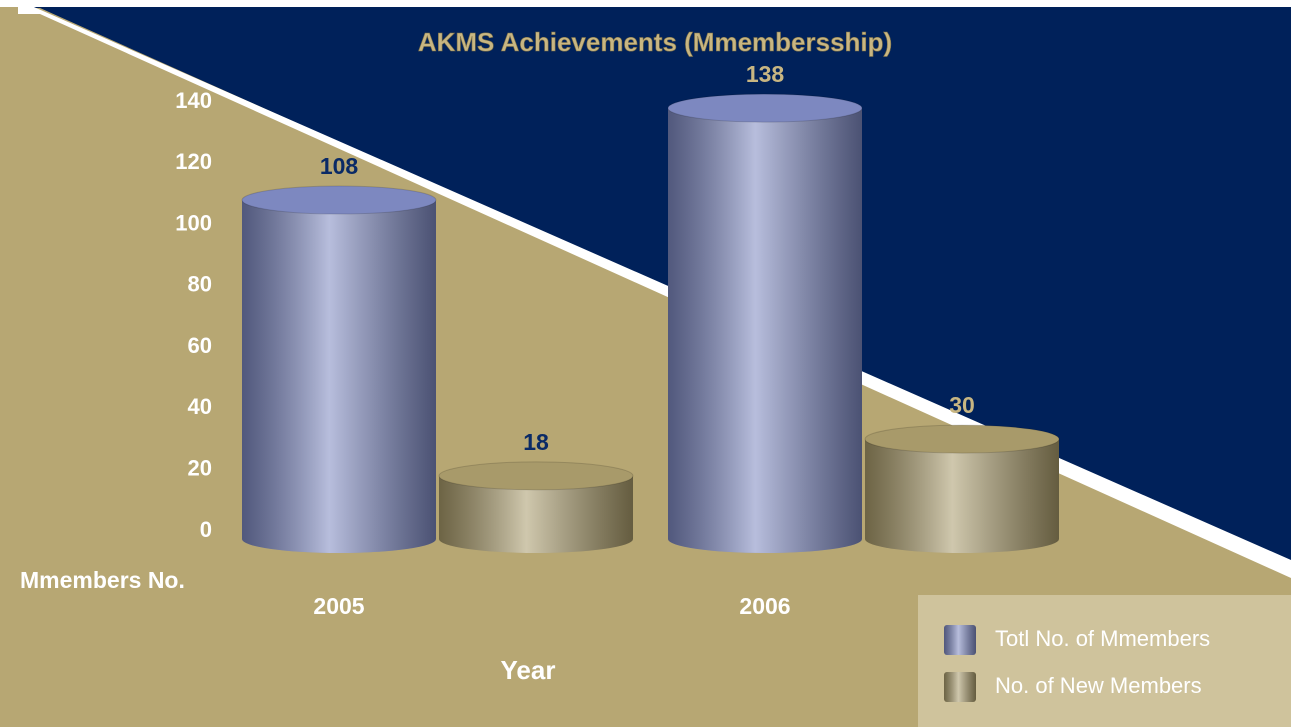 The height and width of the screenshot is (727, 1291). Describe the element at coordinates (962, 405) in the screenshot. I see `value-label: 30` at that location.